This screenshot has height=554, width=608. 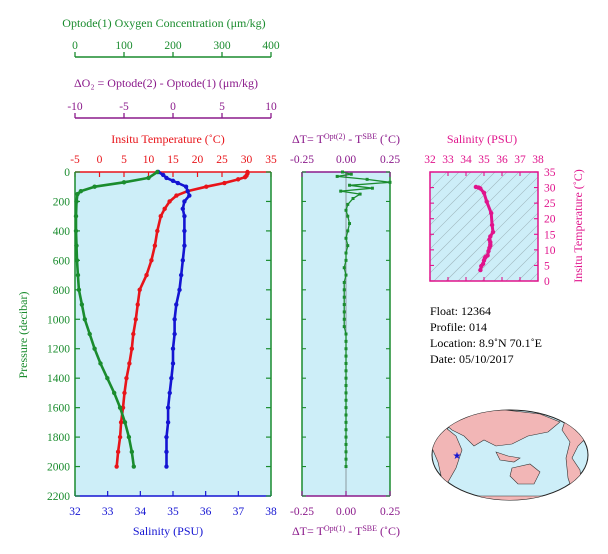 What do you see at coordinates (550, 204) in the screenshot?
I see `ts-temperature-tick-label: 25` at bounding box center [550, 204].